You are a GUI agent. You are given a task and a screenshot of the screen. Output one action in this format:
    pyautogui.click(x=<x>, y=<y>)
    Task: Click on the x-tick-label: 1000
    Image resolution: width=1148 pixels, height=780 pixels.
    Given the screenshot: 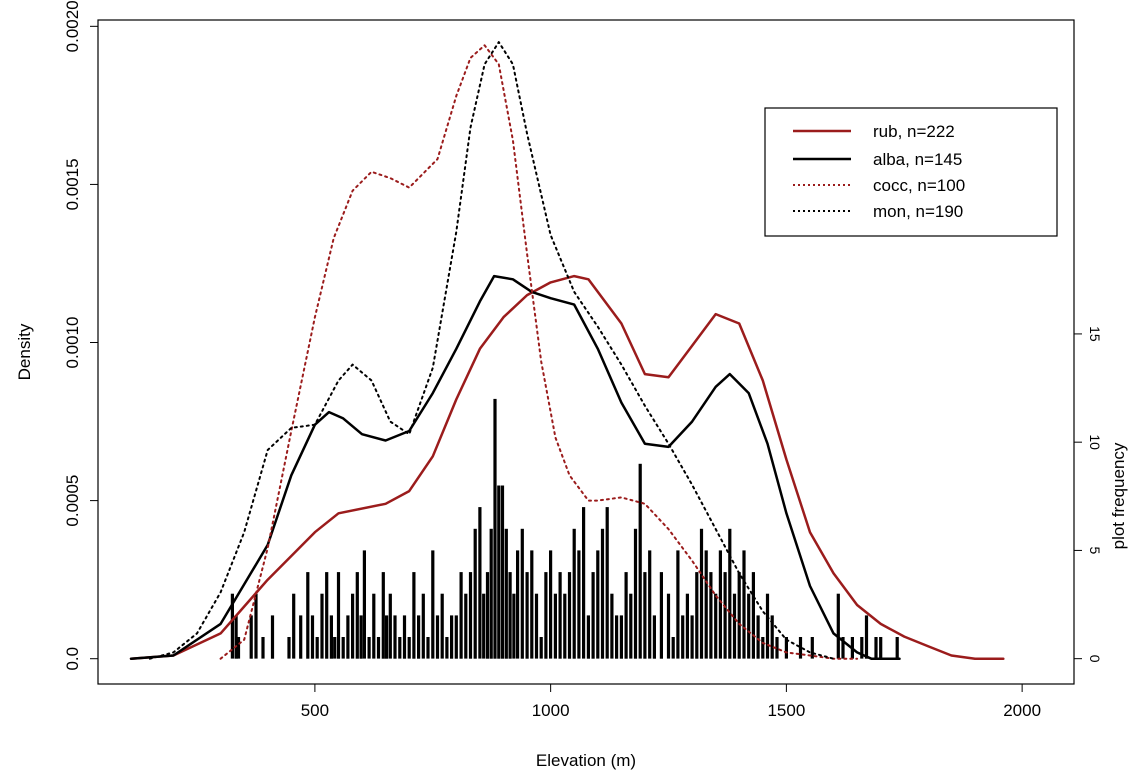 What is the action you would take?
    pyautogui.click(x=551, y=710)
    